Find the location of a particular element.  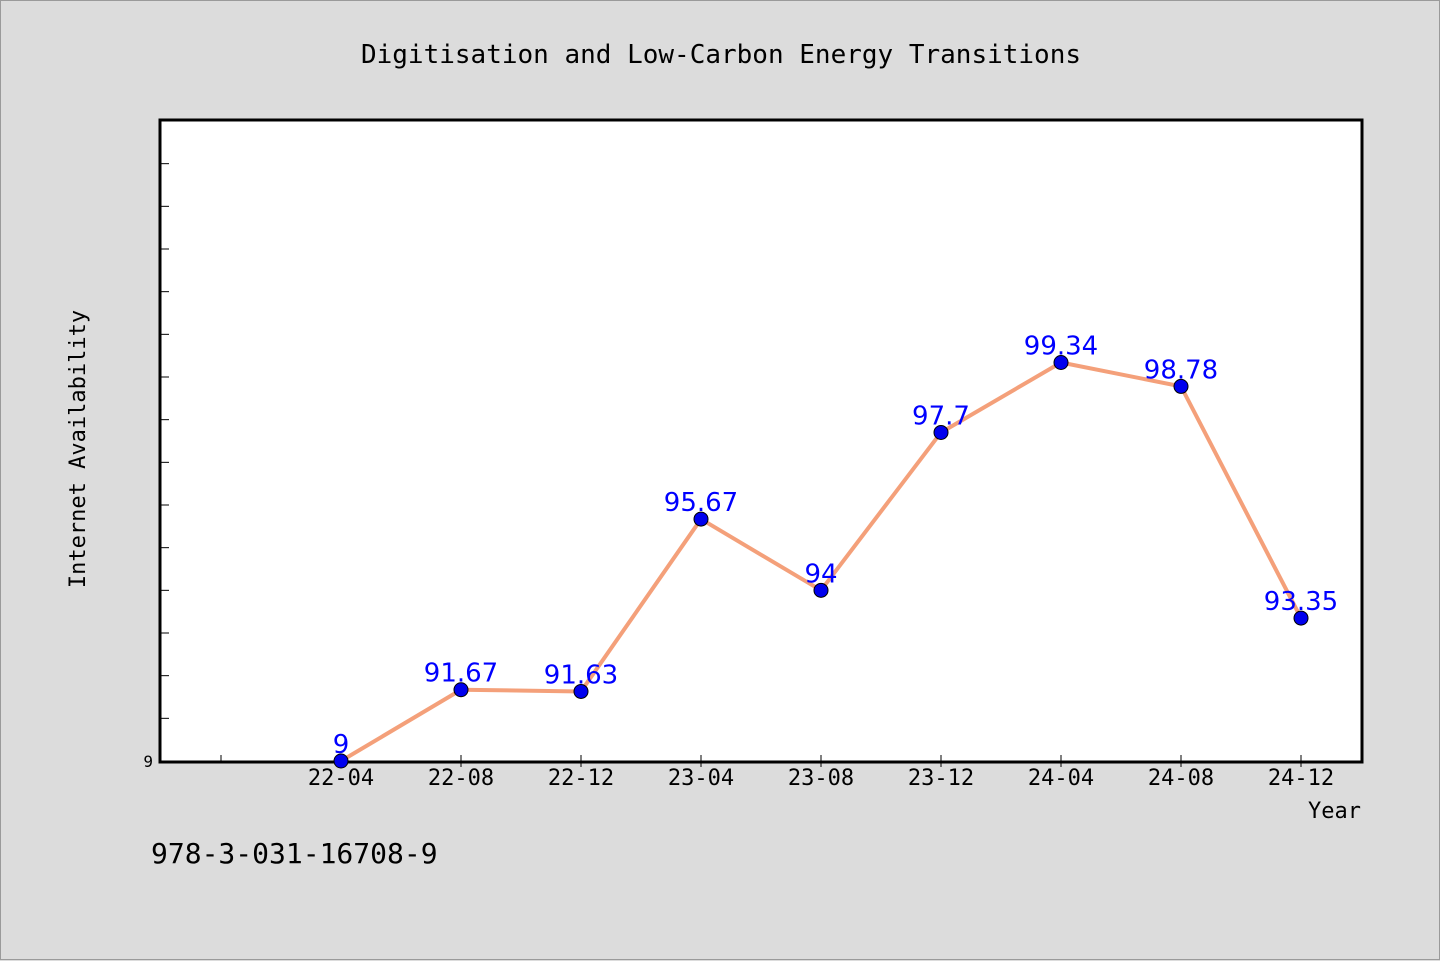

x-tick-label: 22-08 is located at coordinates (461, 778).